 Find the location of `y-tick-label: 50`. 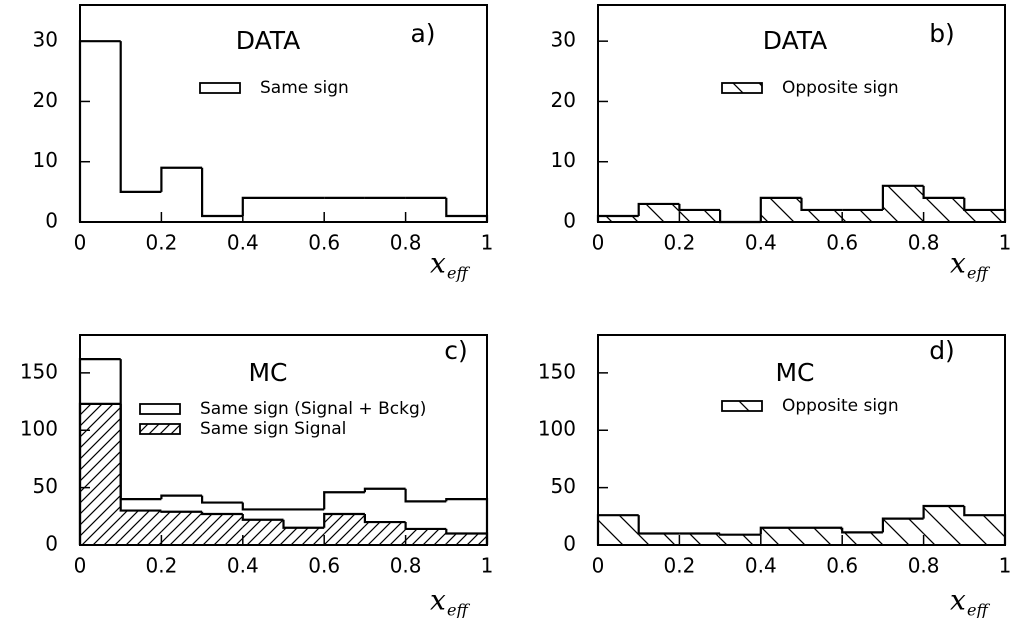

y-tick-label: 50 is located at coordinates (45, 486).